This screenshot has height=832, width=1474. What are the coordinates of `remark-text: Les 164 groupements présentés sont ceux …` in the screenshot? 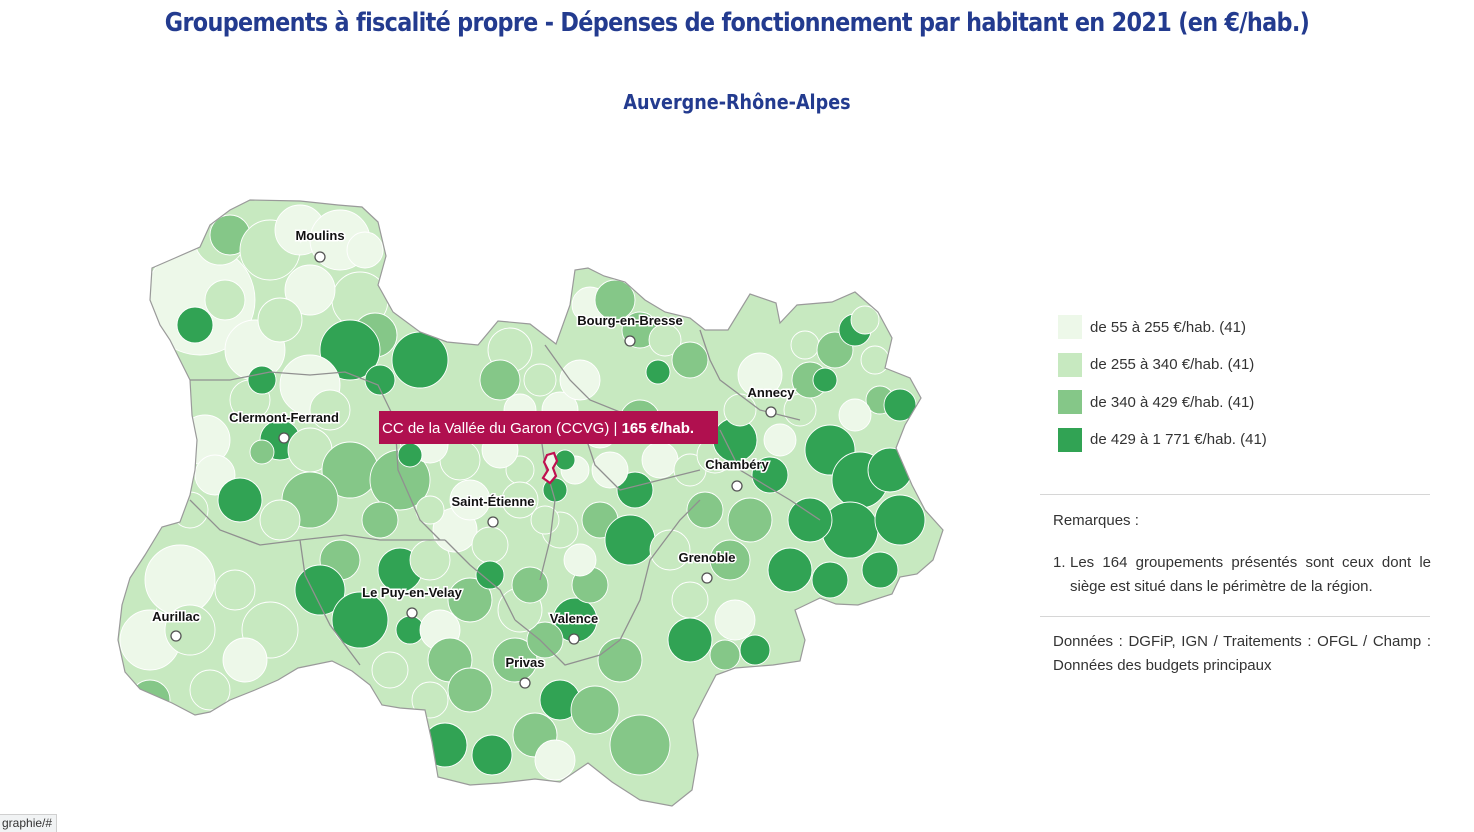 It's located at (1250, 574).